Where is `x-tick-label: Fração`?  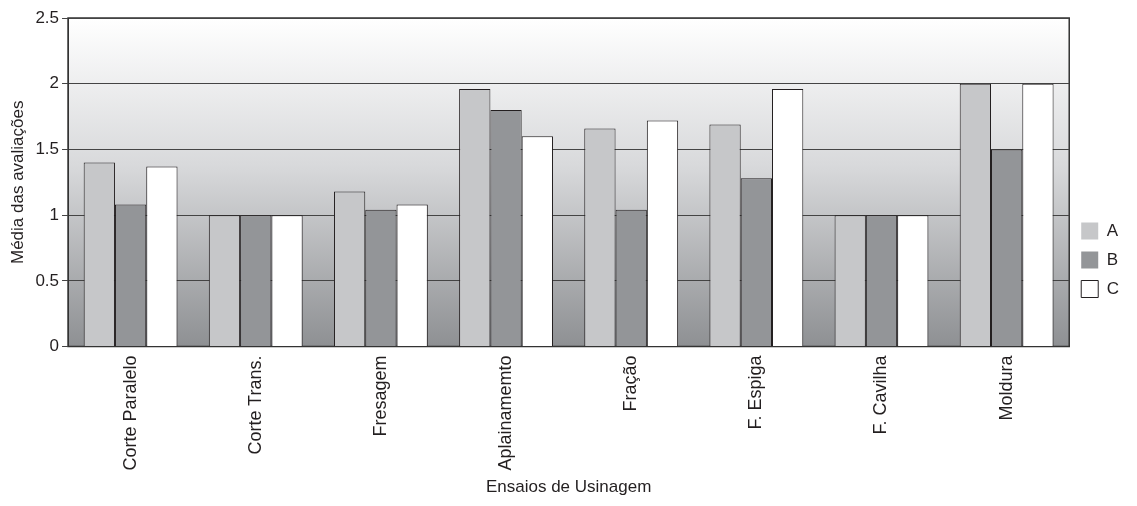
x-tick-label: Fração is located at coordinates (630, 383).